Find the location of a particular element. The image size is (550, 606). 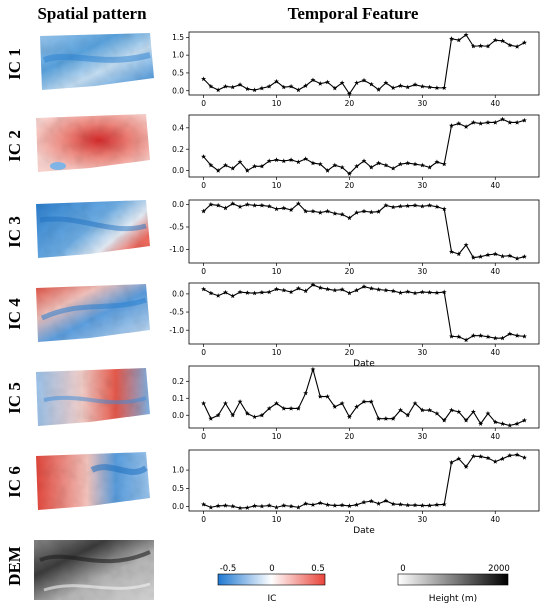

y-tick-label-ic3-1: -0.5 is located at coordinates (176, 227).